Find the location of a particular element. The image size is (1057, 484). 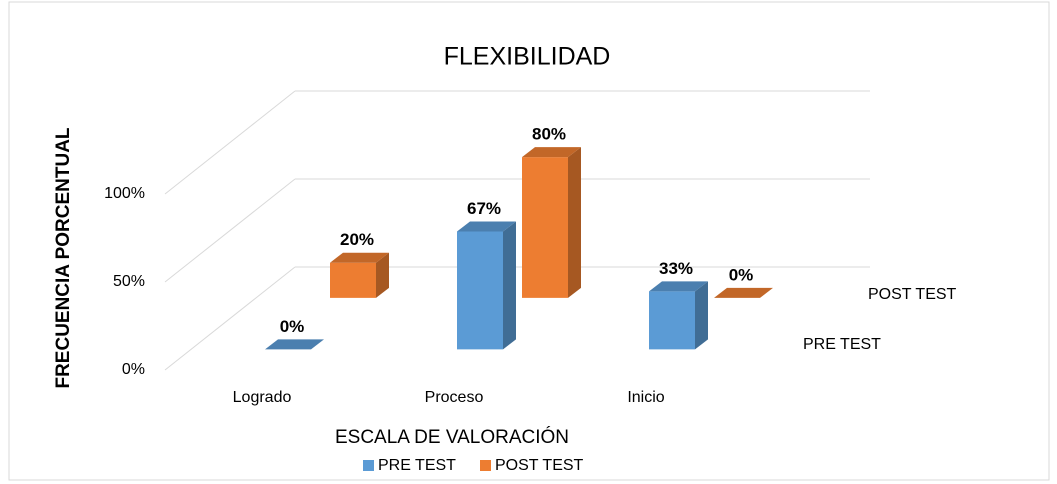

chart-title: FLEXIBILIDAD is located at coordinates (527, 57).